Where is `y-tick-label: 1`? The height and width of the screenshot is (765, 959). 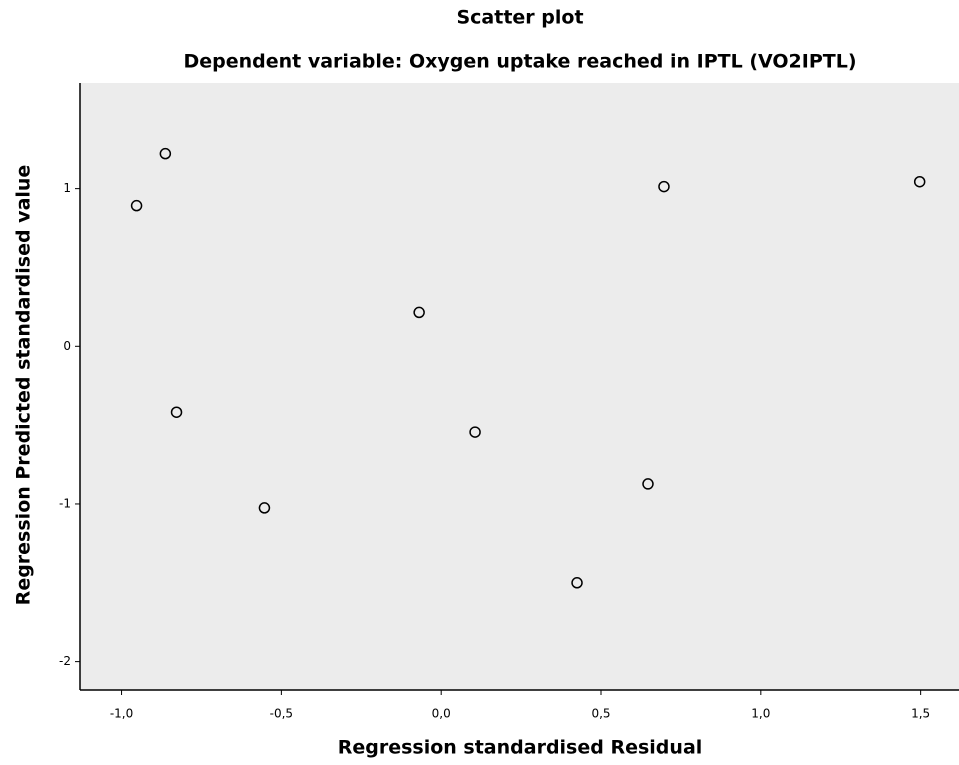
y-tick-label: 1 is located at coordinates (67, 188).